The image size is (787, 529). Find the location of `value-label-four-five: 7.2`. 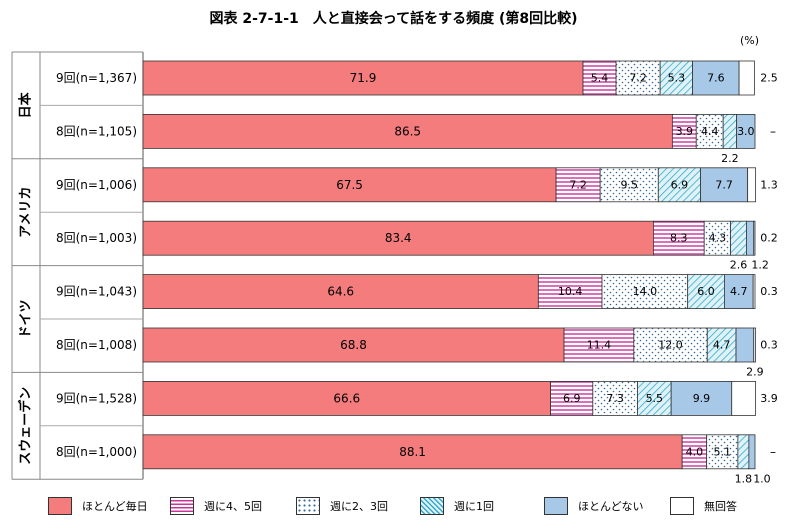

value-label-four-five: 7.2 is located at coordinates (578, 184).